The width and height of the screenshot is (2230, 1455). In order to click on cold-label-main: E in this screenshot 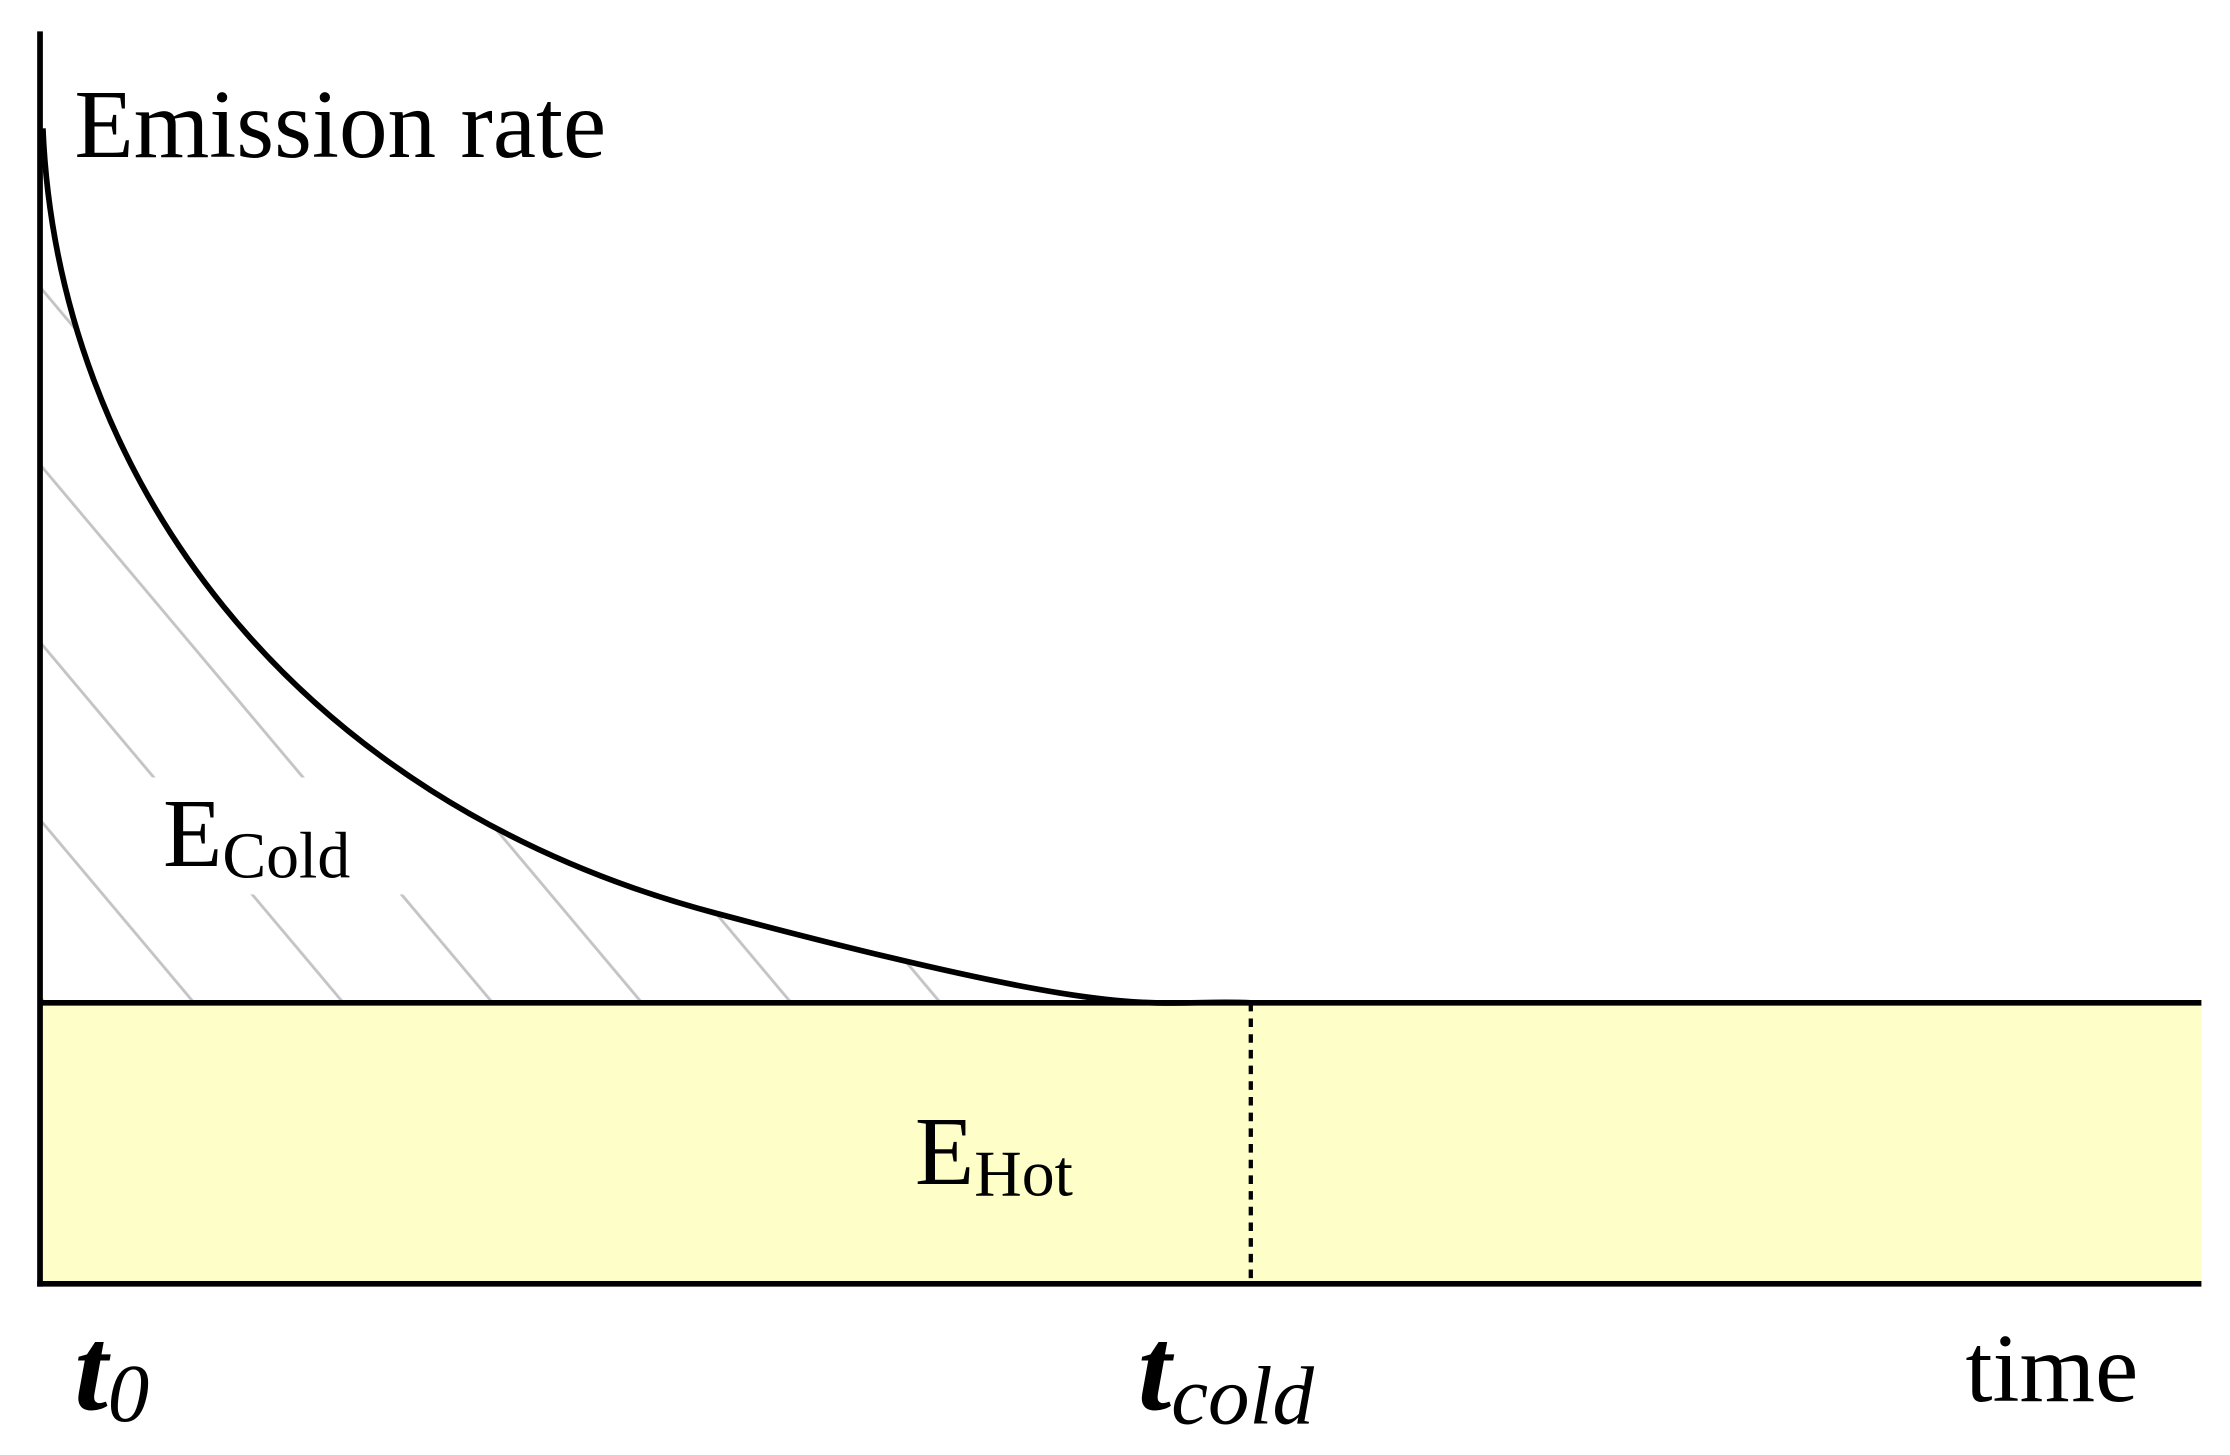, I will do `click(192, 834)`.